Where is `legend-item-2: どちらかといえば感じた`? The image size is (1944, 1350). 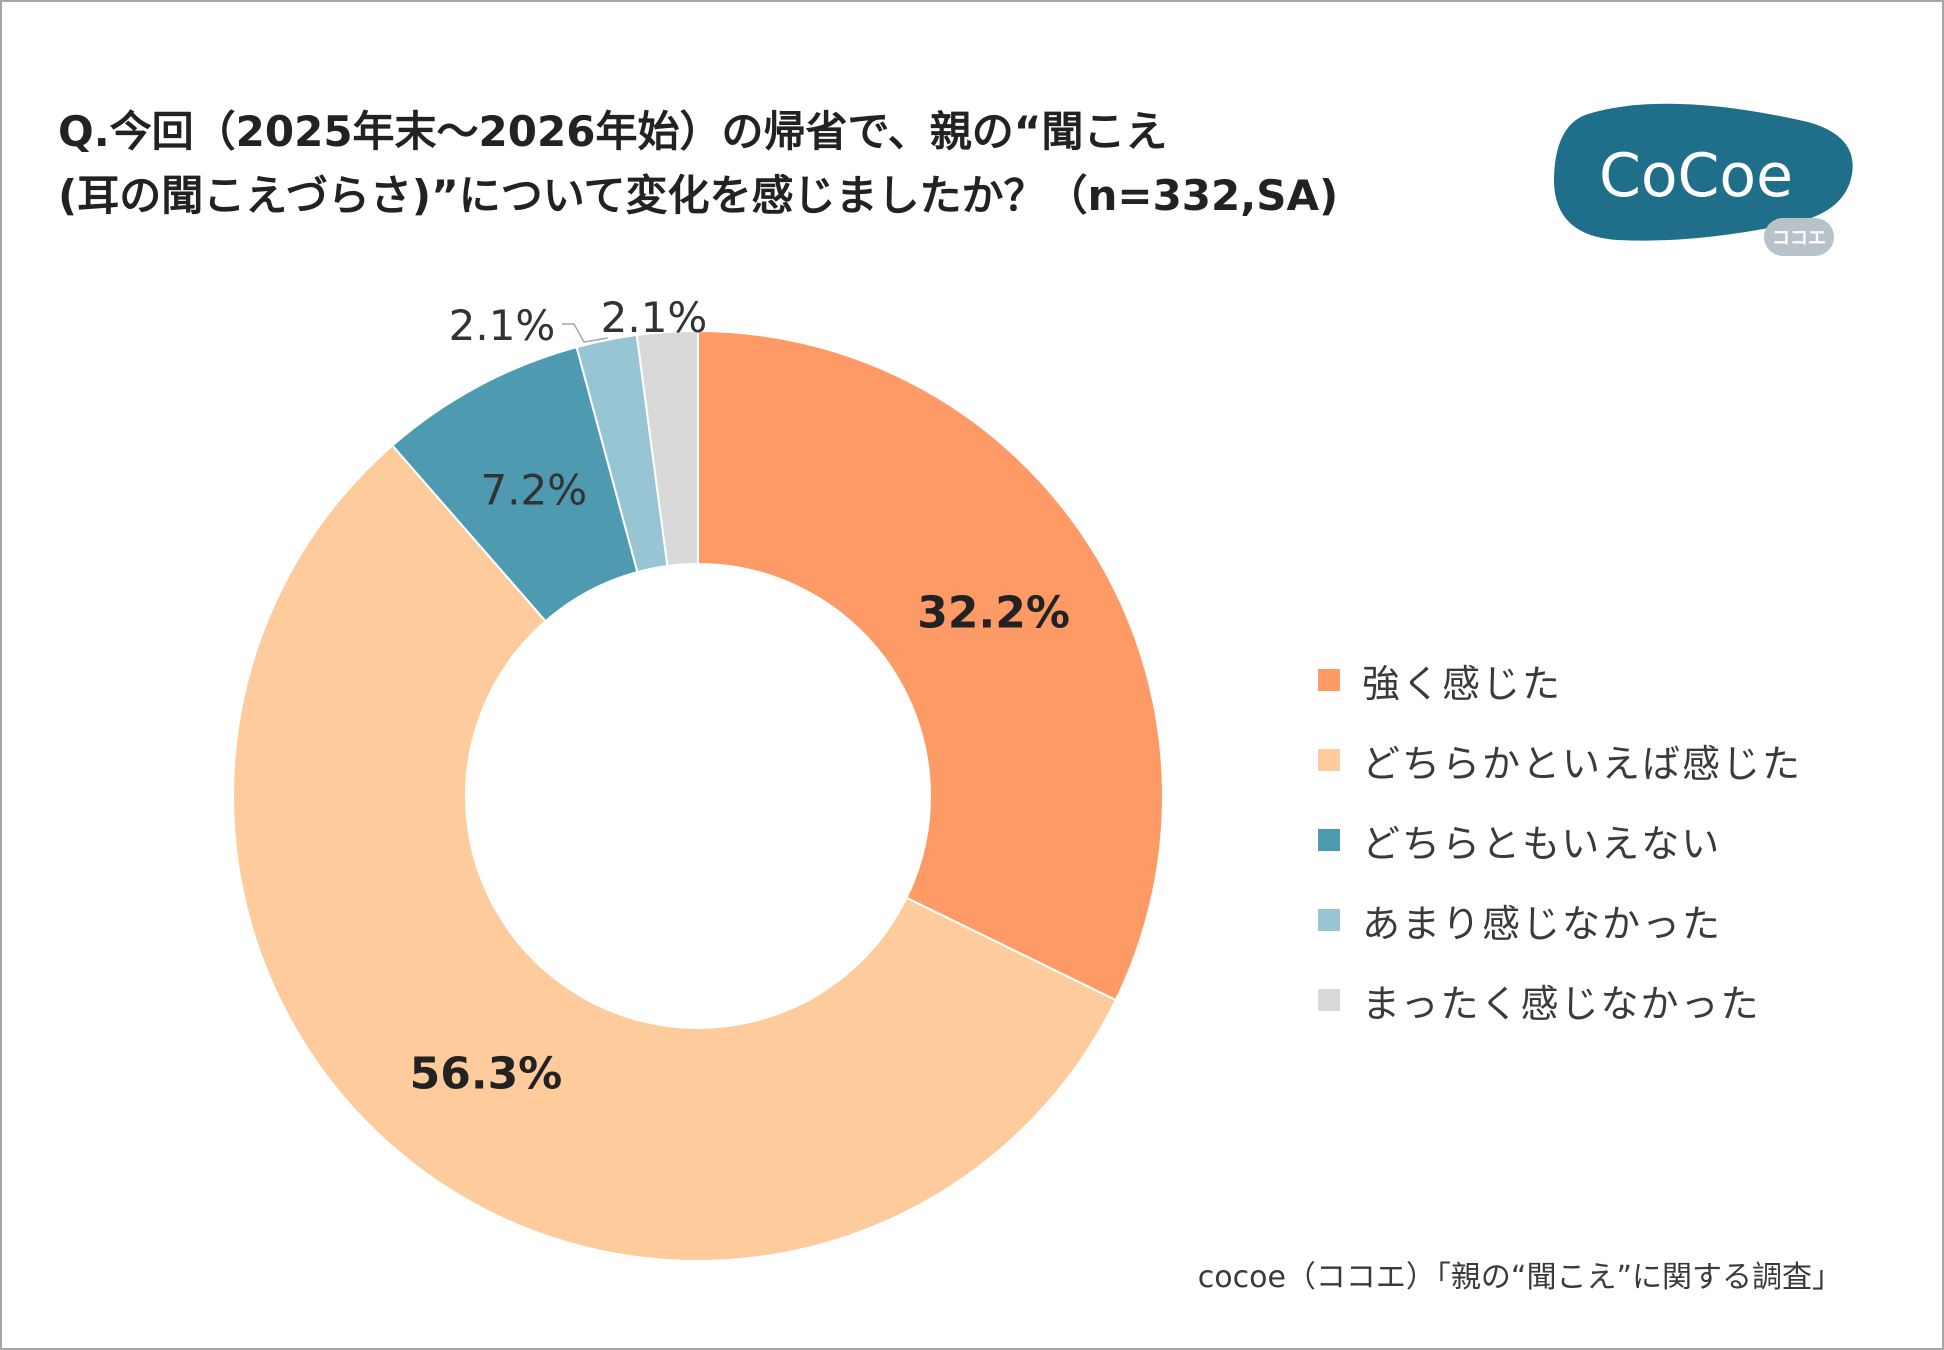
legend-item-2: どちらかといえば感じた is located at coordinates (1560, 760).